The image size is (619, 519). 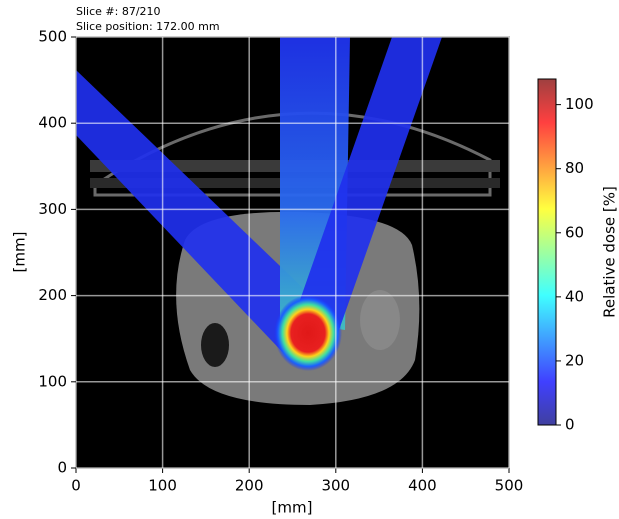 What do you see at coordinates (52, 295) in the screenshot?
I see `y-tick-label: 200` at bounding box center [52, 295].